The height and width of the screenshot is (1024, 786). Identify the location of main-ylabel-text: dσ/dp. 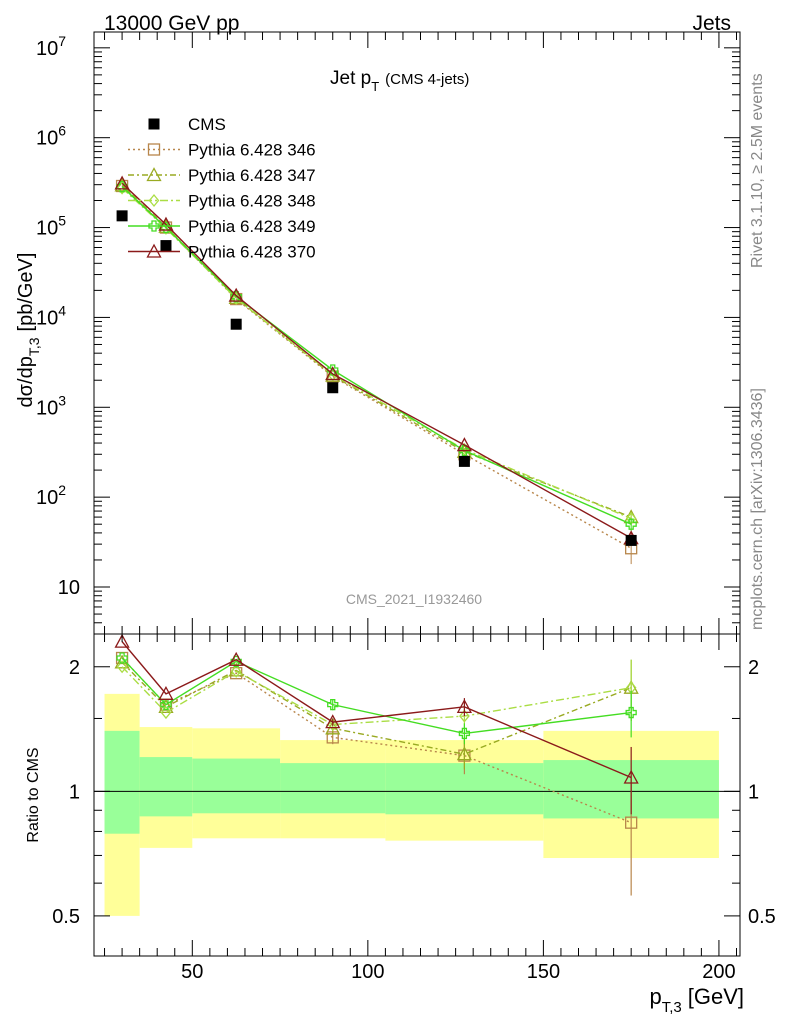
(26, 381).